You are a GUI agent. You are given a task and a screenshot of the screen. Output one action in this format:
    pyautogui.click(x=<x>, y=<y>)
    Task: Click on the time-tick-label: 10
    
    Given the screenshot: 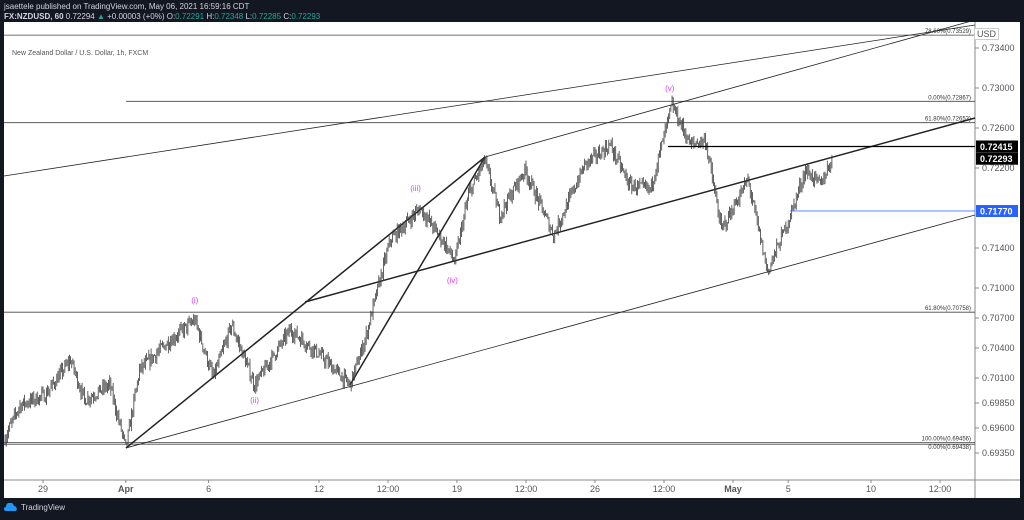 What is the action you would take?
    pyautogui.click(x=871, y=489)
    